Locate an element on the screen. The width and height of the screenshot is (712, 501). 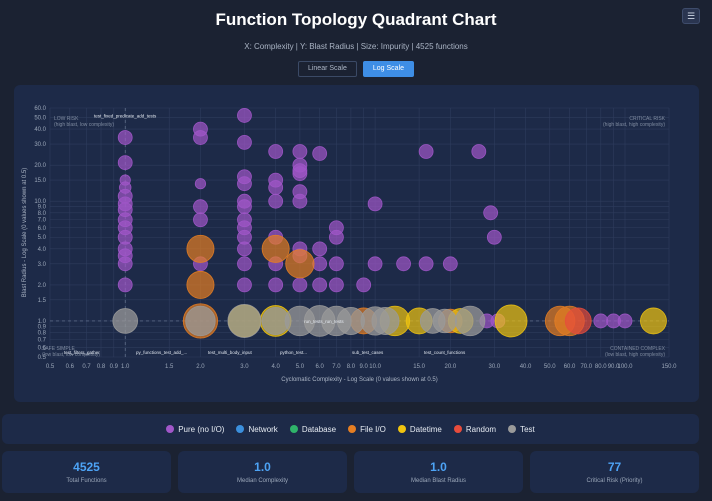
stat-value: 4525 is located at coordinates (86, 467).